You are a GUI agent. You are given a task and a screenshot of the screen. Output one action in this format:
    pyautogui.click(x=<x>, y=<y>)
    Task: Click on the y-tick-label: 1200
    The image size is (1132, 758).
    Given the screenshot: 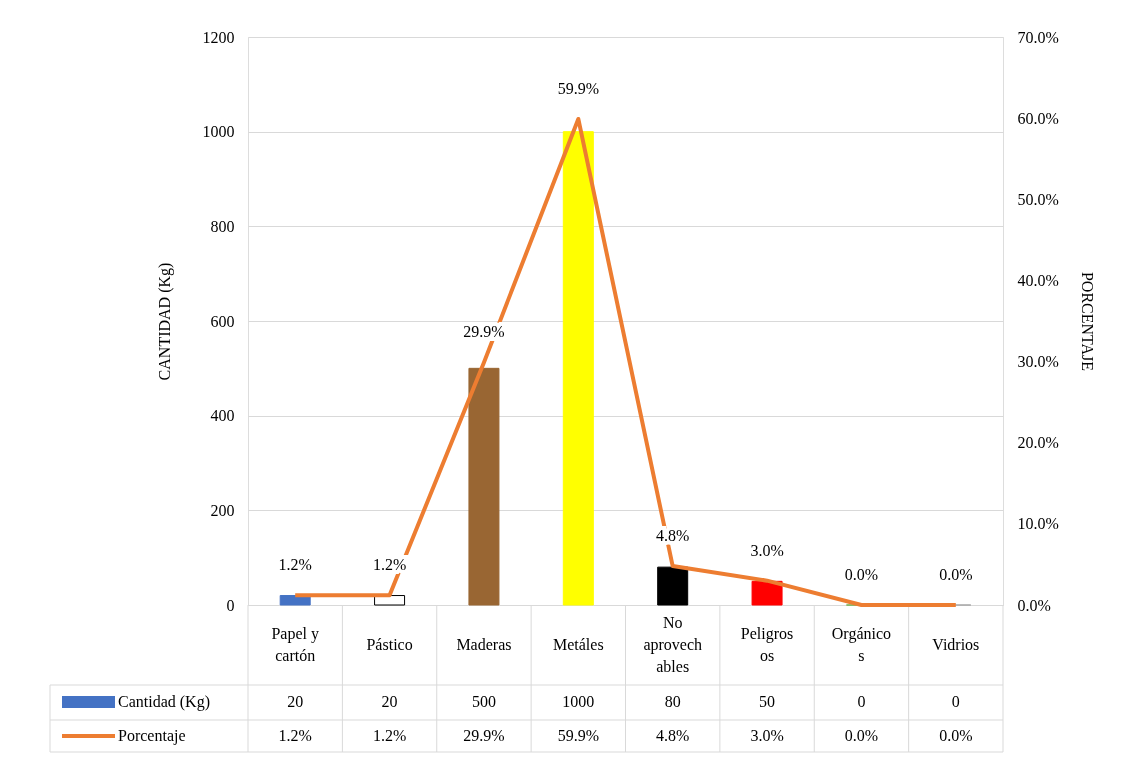 What is the action you would take?
    pyautogui.click(x=218, y=37)
    